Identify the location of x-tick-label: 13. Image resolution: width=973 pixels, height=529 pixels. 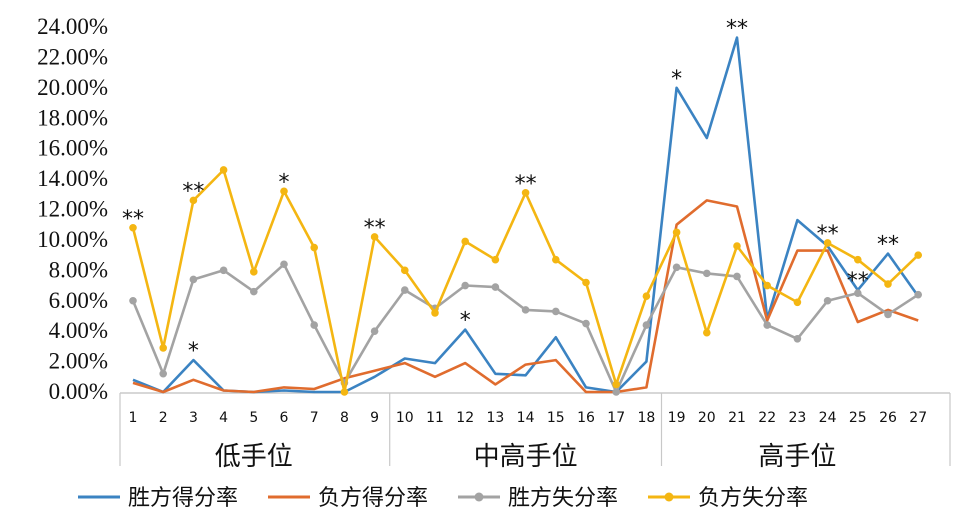
(495, 418).